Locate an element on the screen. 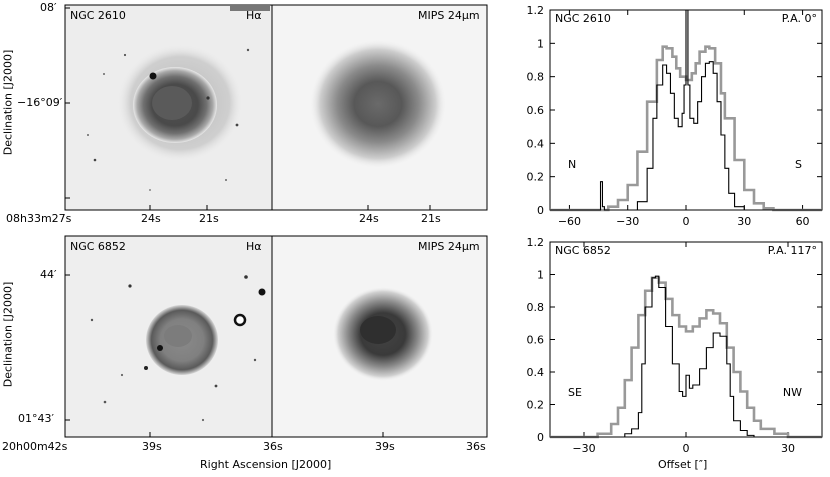 The image size is (830, 477). xtick-label-0: 0 is located at coordinates (686, 221).